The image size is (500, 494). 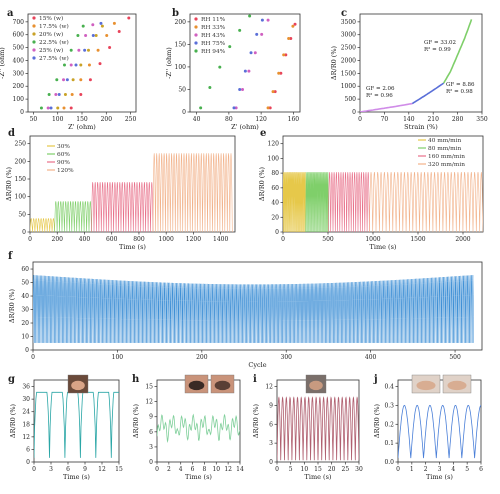 What do you see at coordinates (85, 469) in the screenshot?
I see `x-tick-label: 9` at bounding box center [85, 469].